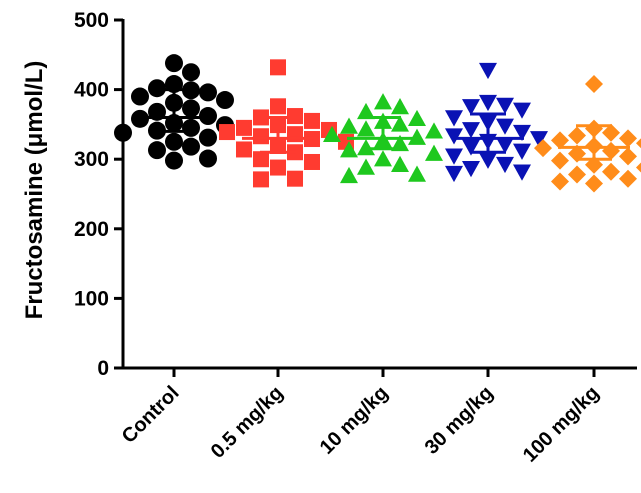 This screenshot has height=493, width=641. What do you see at coordinates (561, 424) in the screenshot?
I see `x-category-label: 100 mg/kg` at bounding box center [561, 424].